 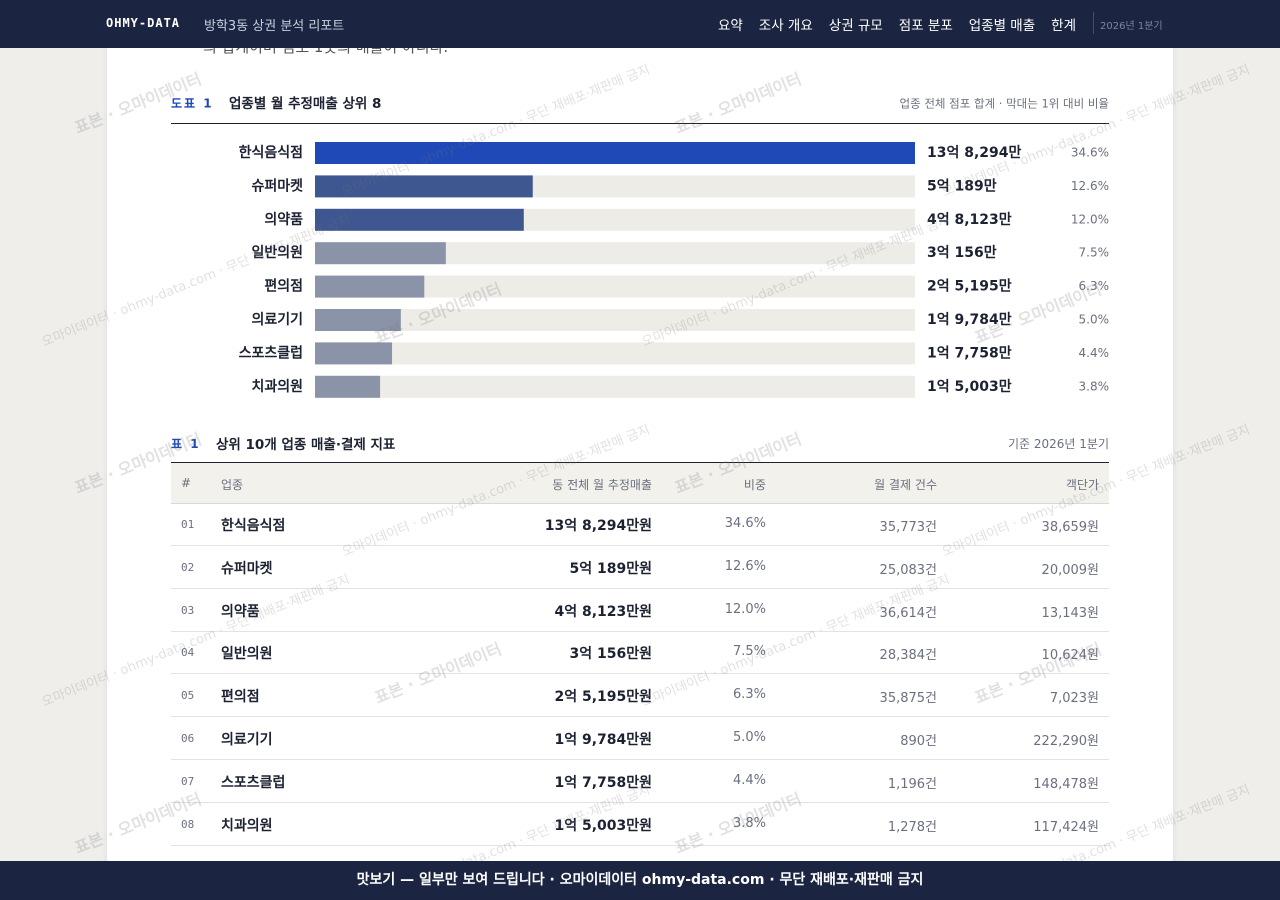 What do you see at coordinates (1094, 386) in the screenshot?
I see `share-label: 3.8%` at bounding box center [1094, 386].